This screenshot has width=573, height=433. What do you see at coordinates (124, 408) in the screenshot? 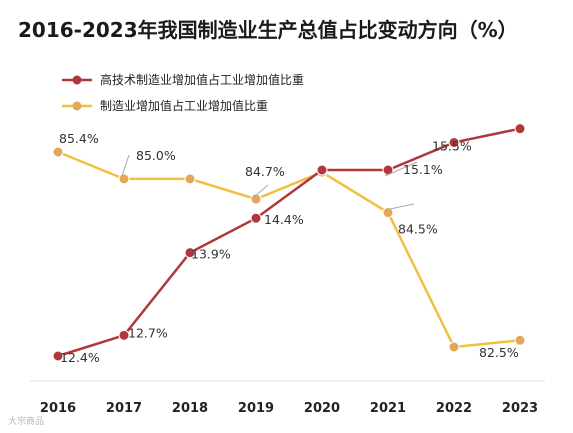
I see `x-tick-label: 2017` at bounding box center [124, 408].